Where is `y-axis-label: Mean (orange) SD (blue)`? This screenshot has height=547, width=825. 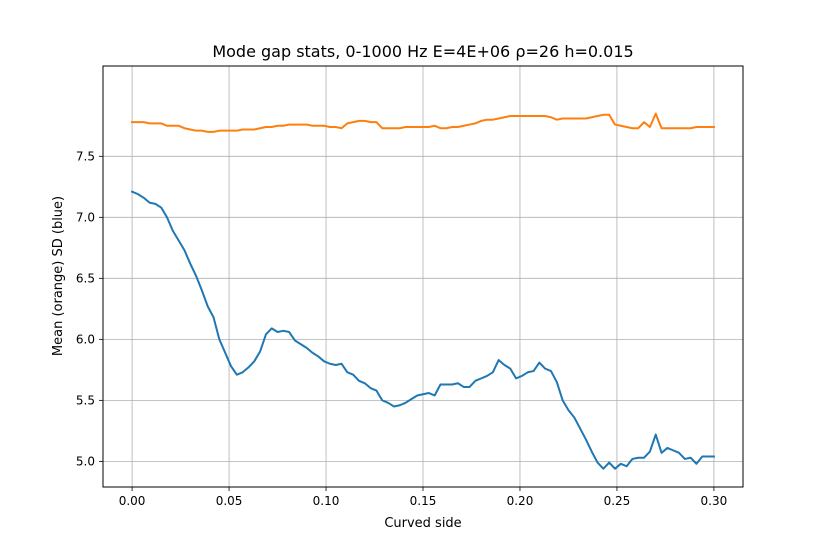 y-axis-label: Mean (orange) SD (blue) is located at coordinates (58, 276).